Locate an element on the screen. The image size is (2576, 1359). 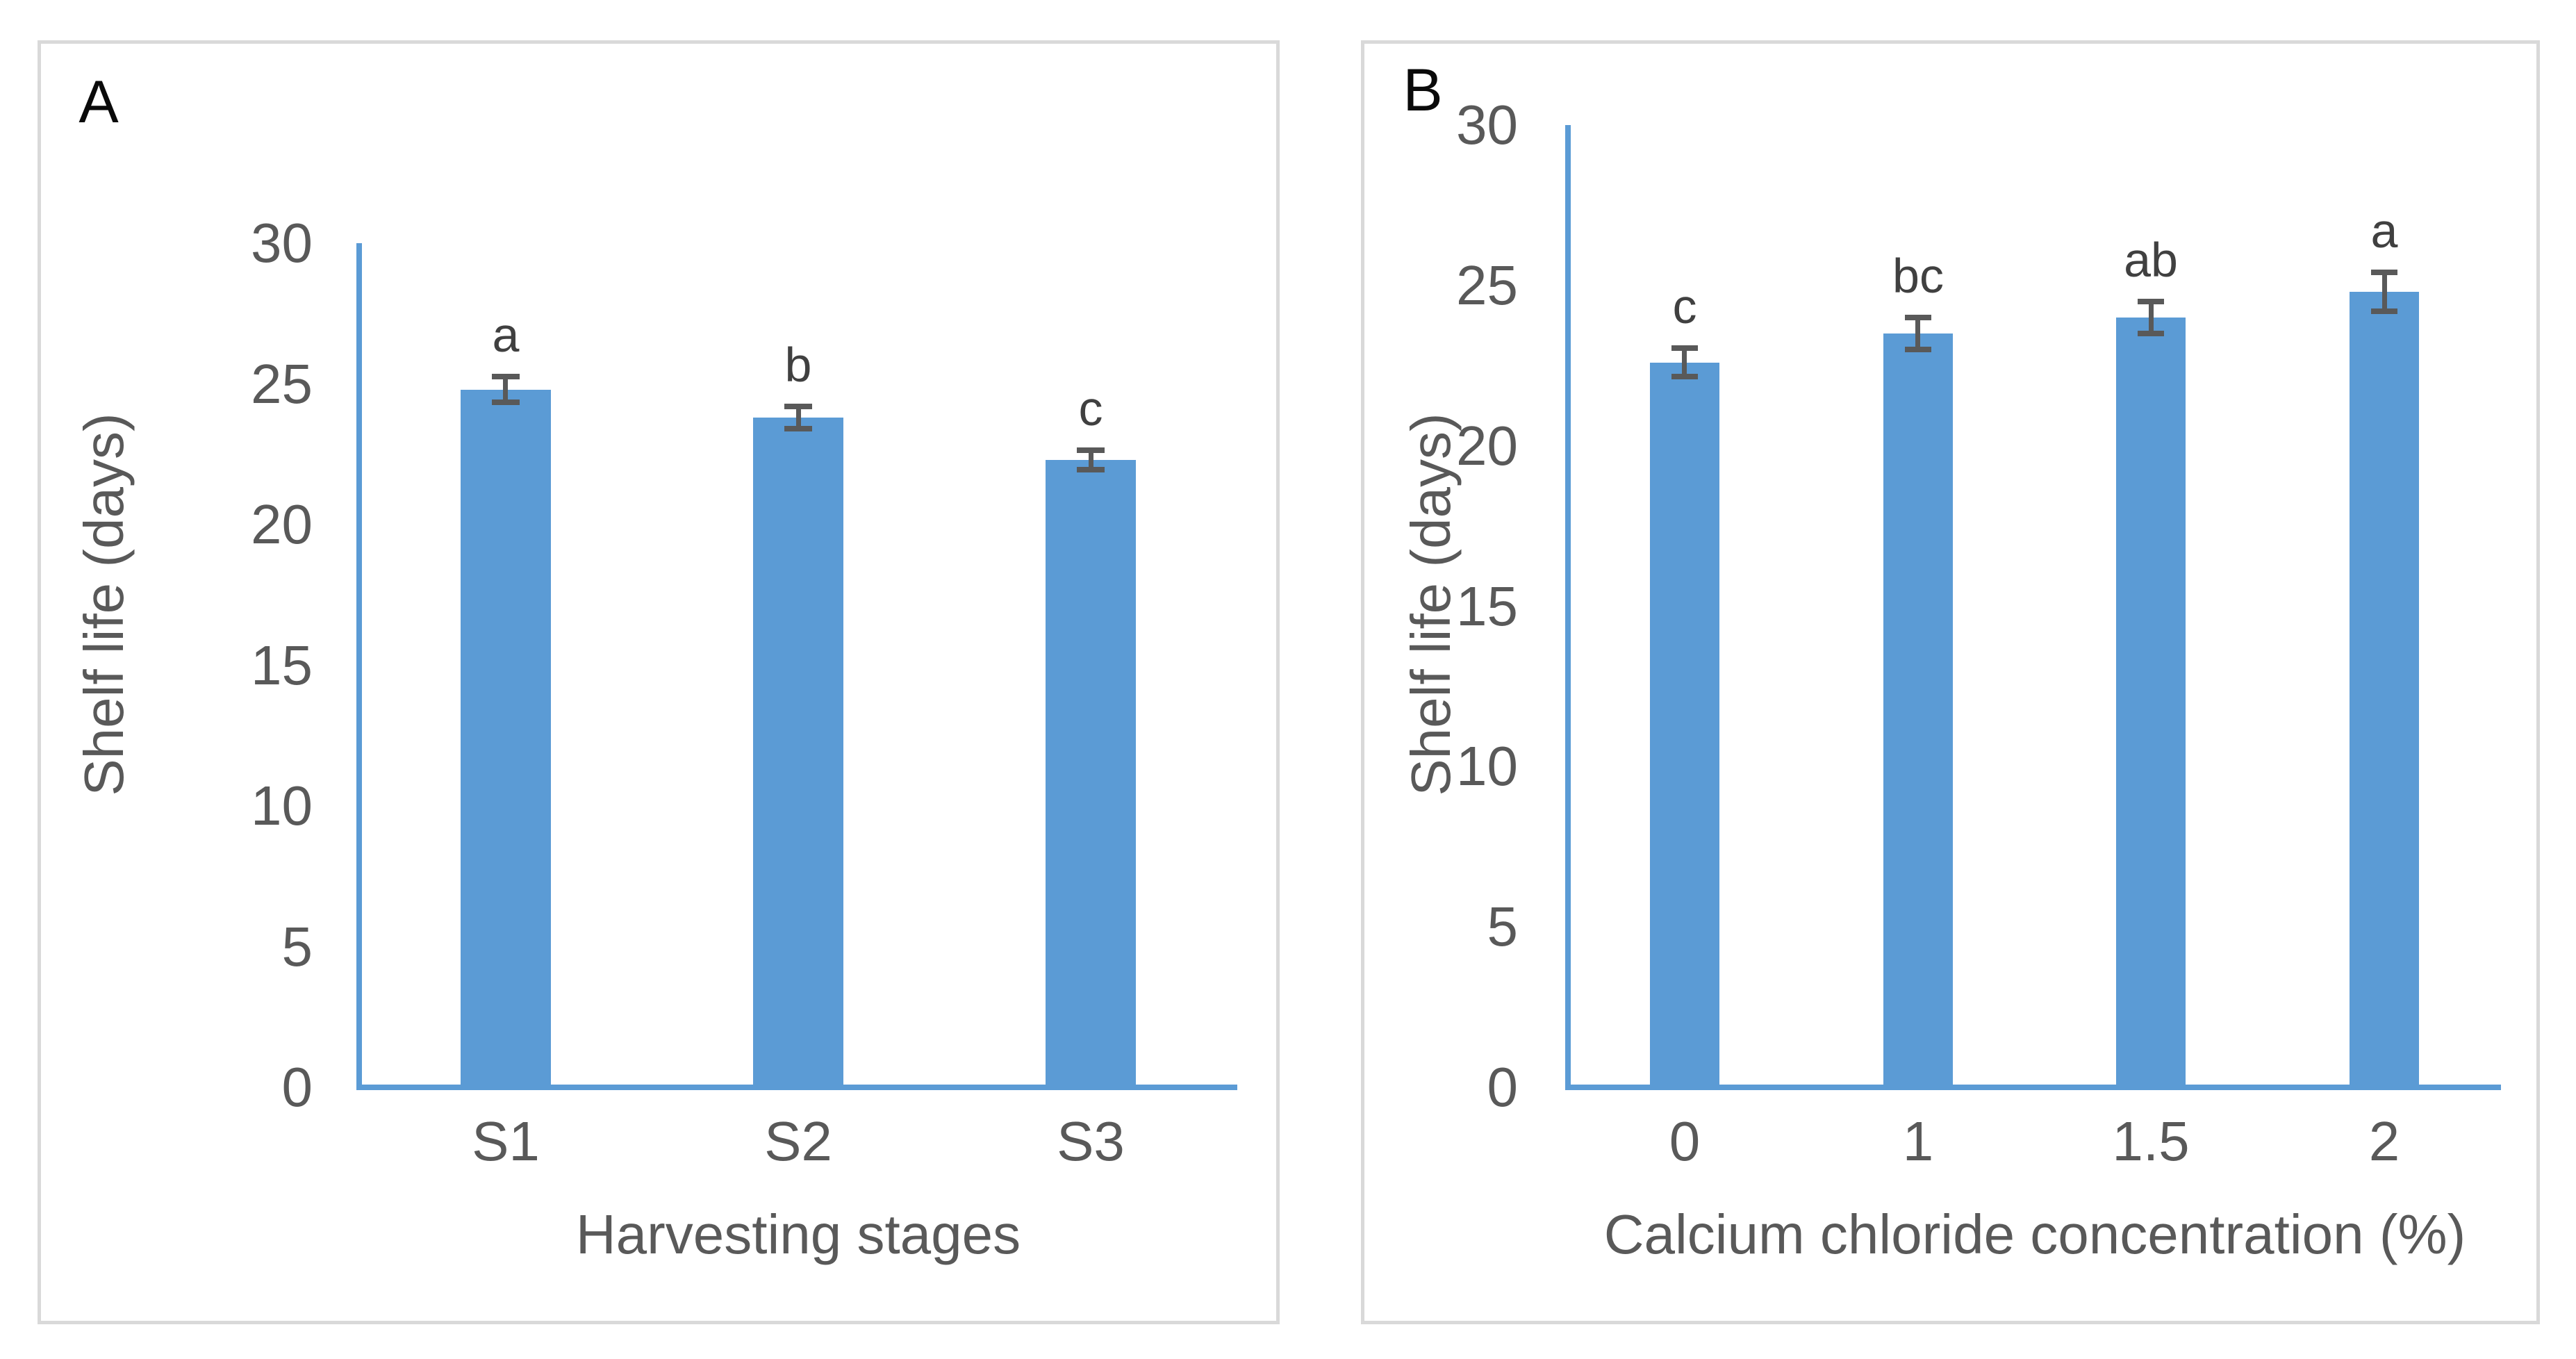
y-tick-label-b-0: 0 is located at coordinates (1503, 1087).